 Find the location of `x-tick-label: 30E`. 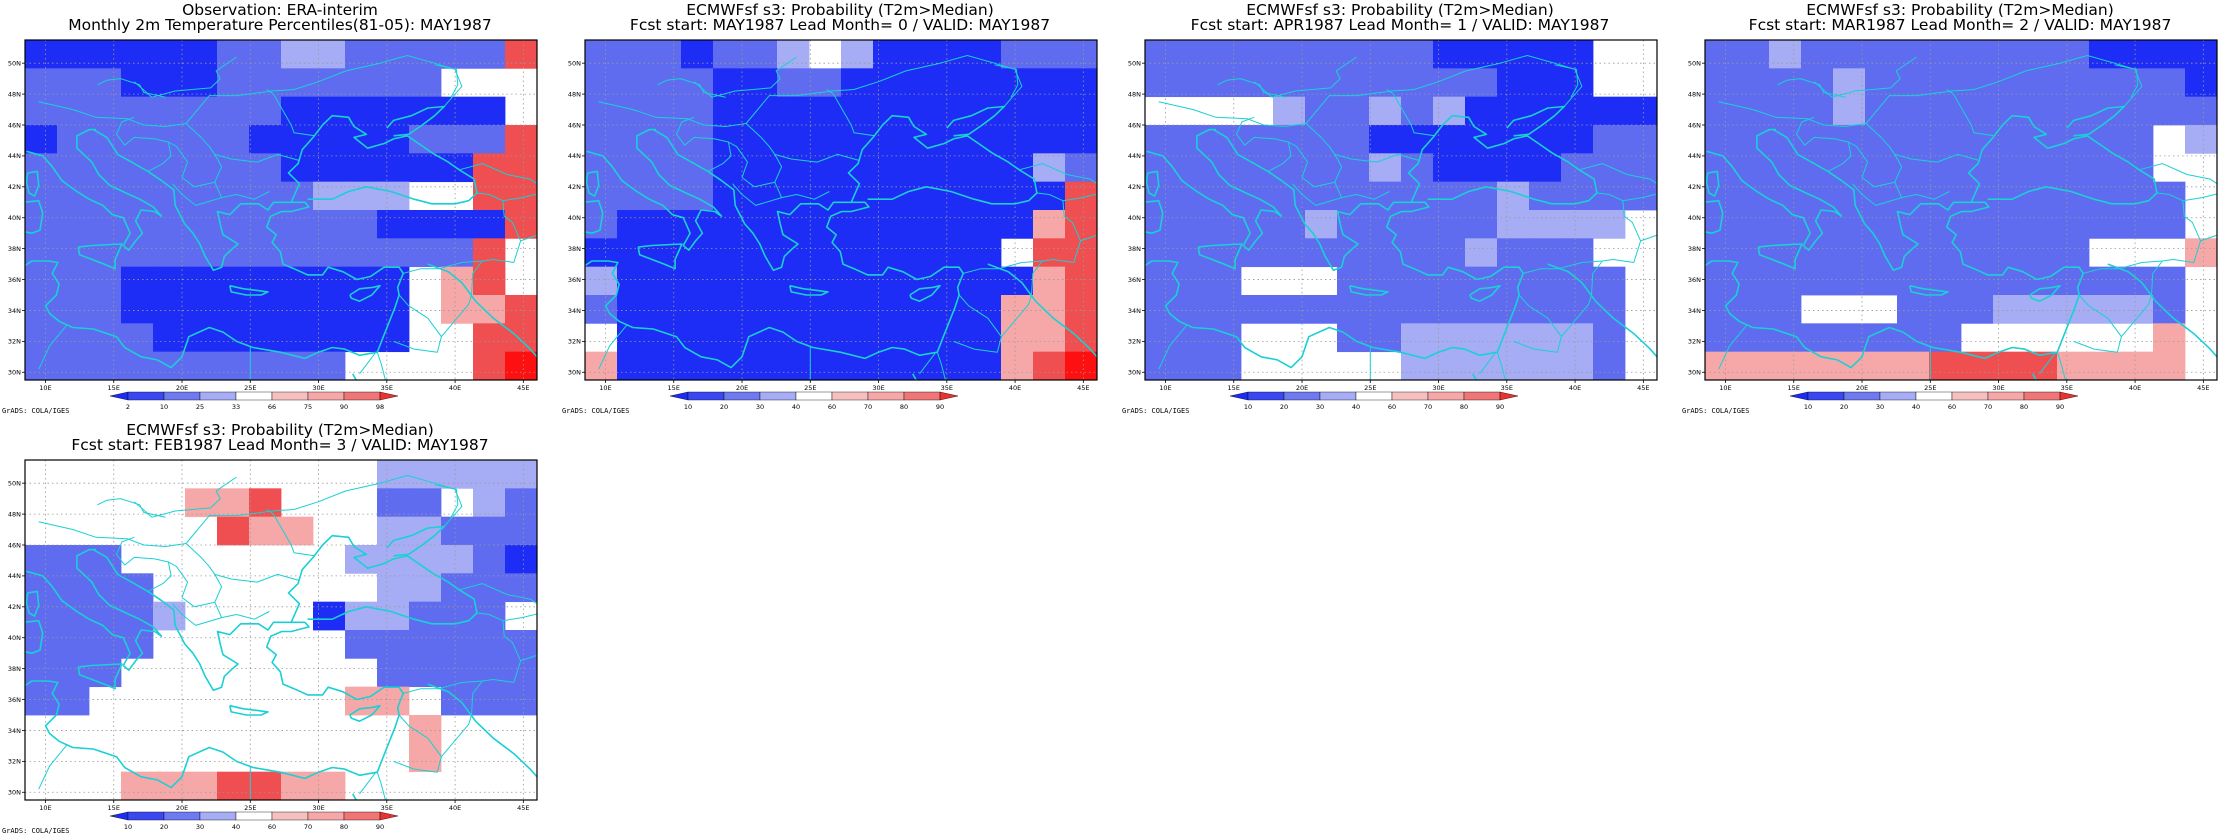

x-tick-label: 30E is located at coordinates (318, 388).